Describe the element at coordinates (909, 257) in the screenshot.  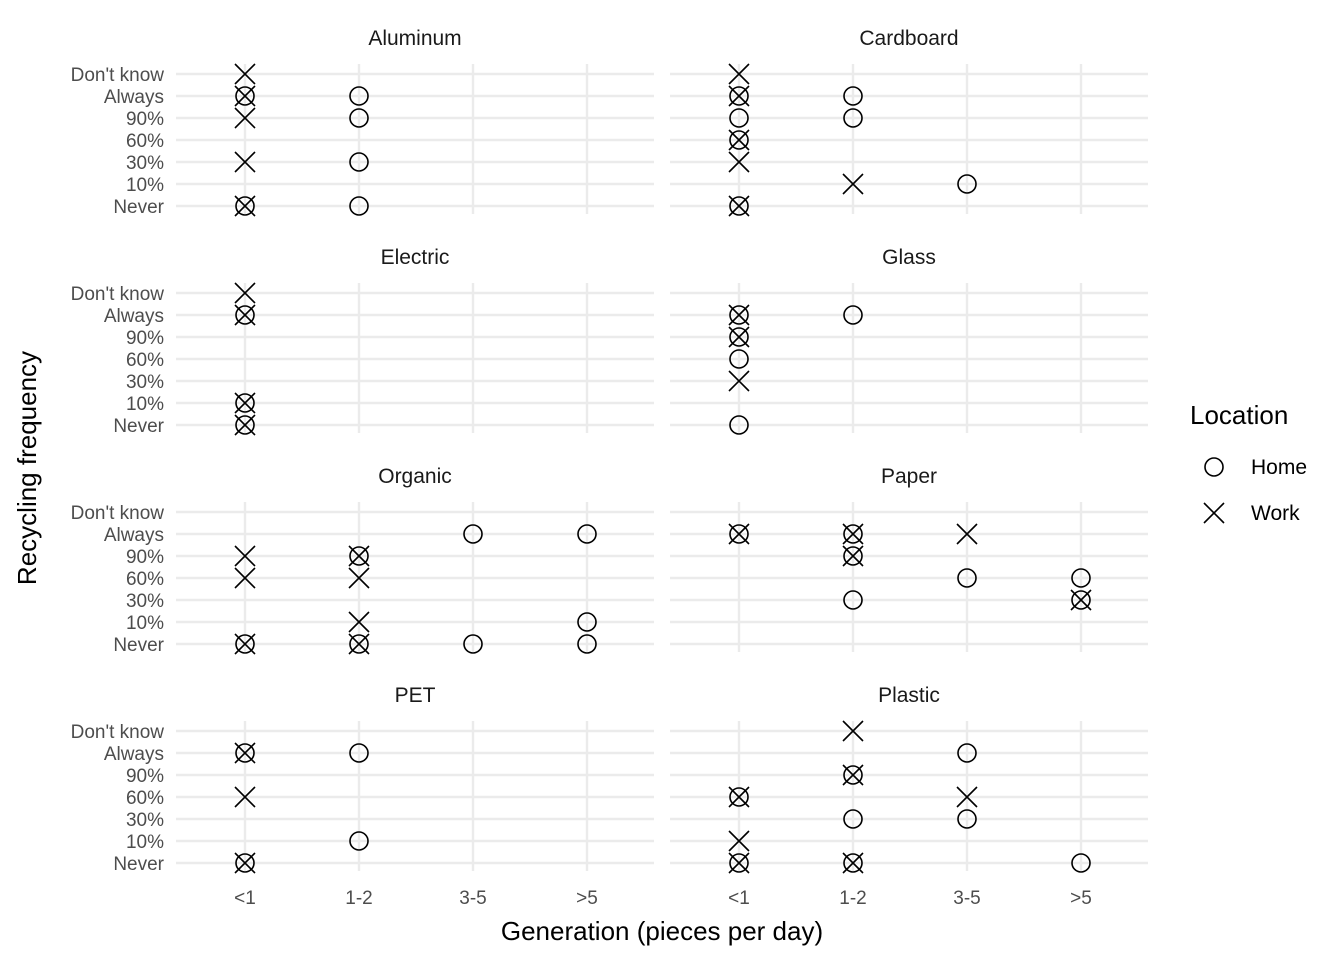
I see `panel-title: Glass` at that location.